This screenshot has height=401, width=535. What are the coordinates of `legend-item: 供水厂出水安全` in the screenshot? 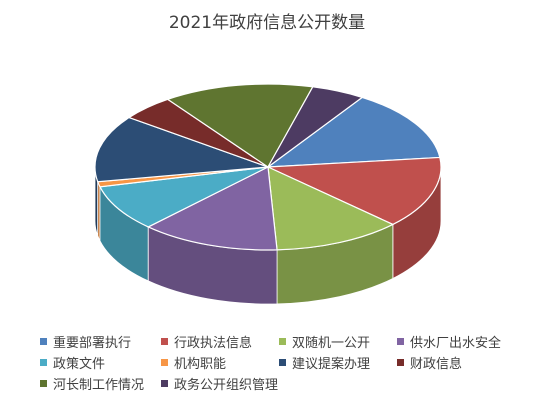 It's located at (456, 341).